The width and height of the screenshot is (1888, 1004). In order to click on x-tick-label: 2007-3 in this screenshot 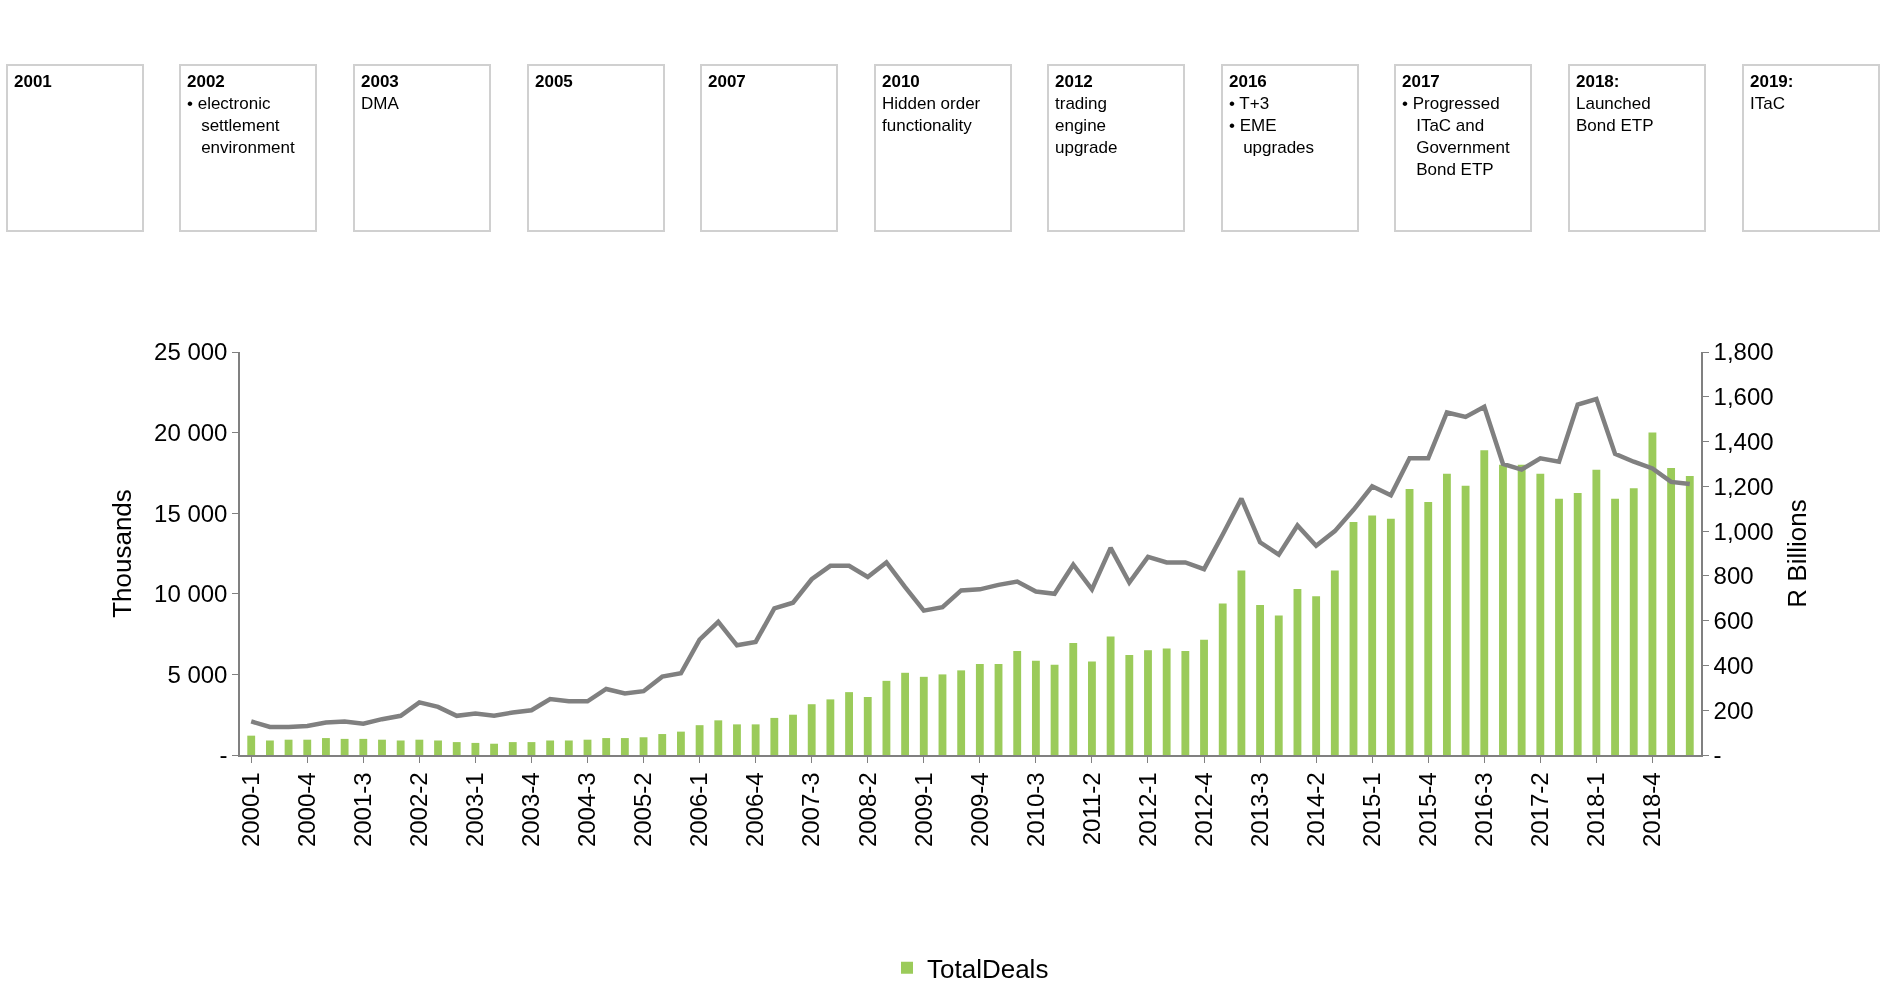, I will do `click(811, 810)`.